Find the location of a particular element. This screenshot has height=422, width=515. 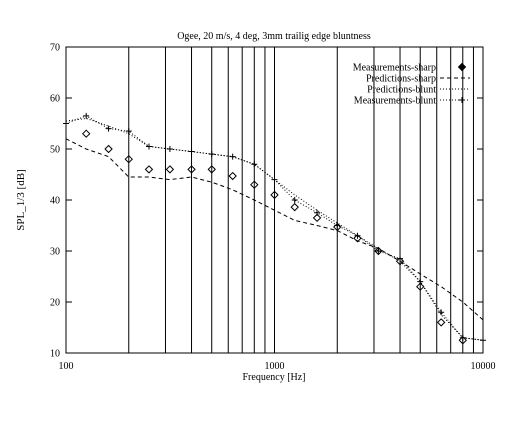

legend-label: Predictions-sharp is located at coordinates (401, 79).